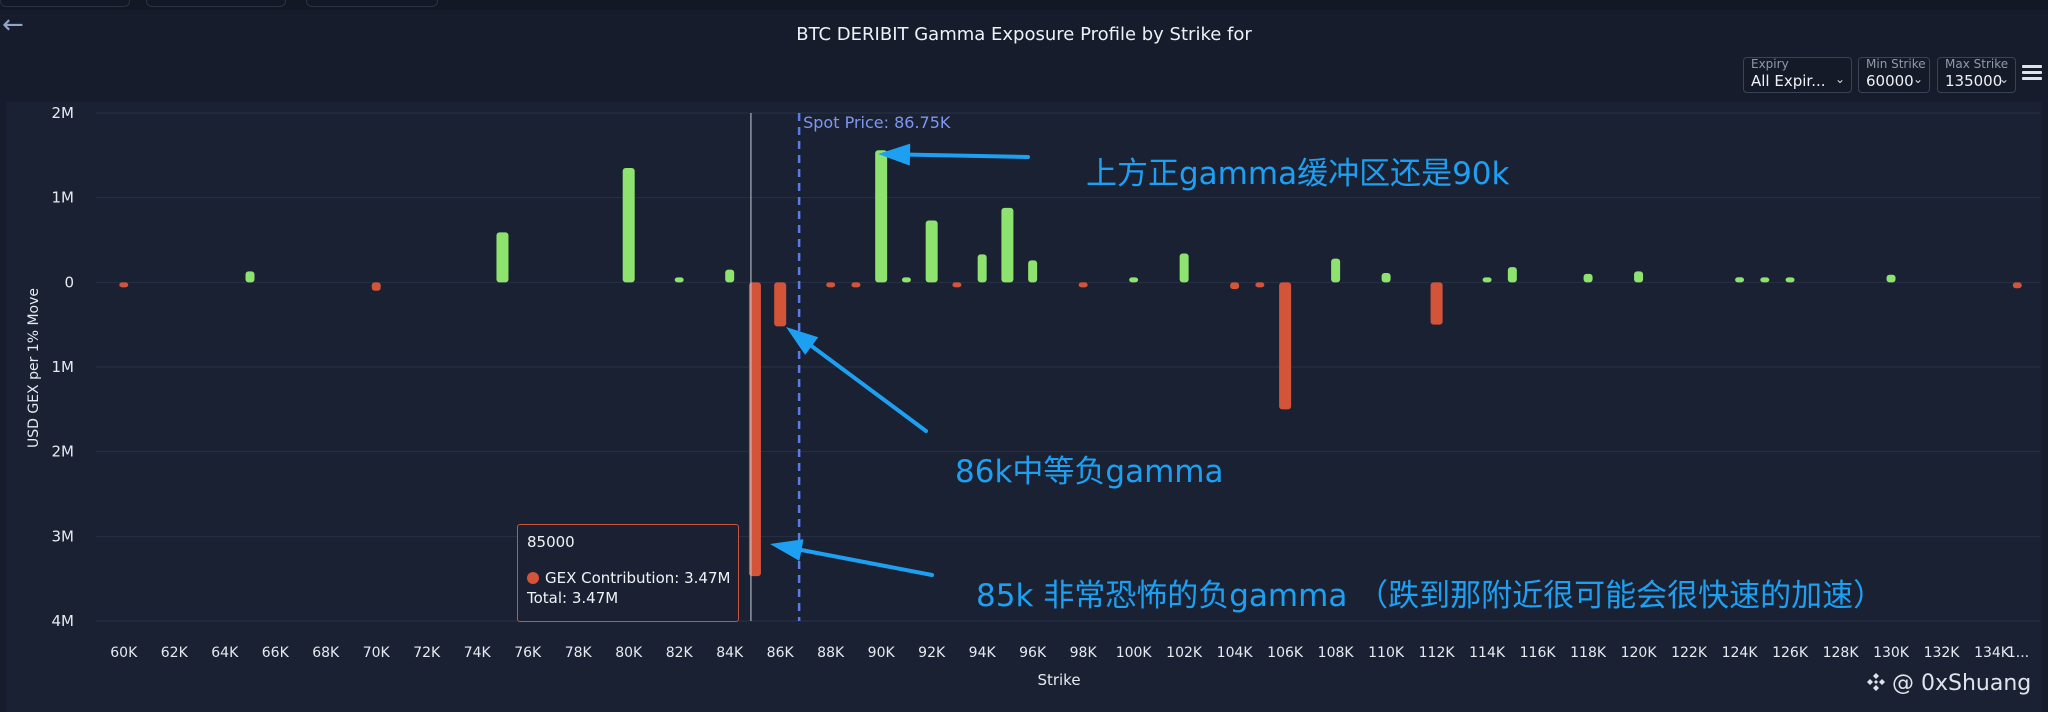 Image resolution: width=2048 pixels, height=712 pixels. I want to click on min-strike-label: Min Strike, so click(1896, 64).